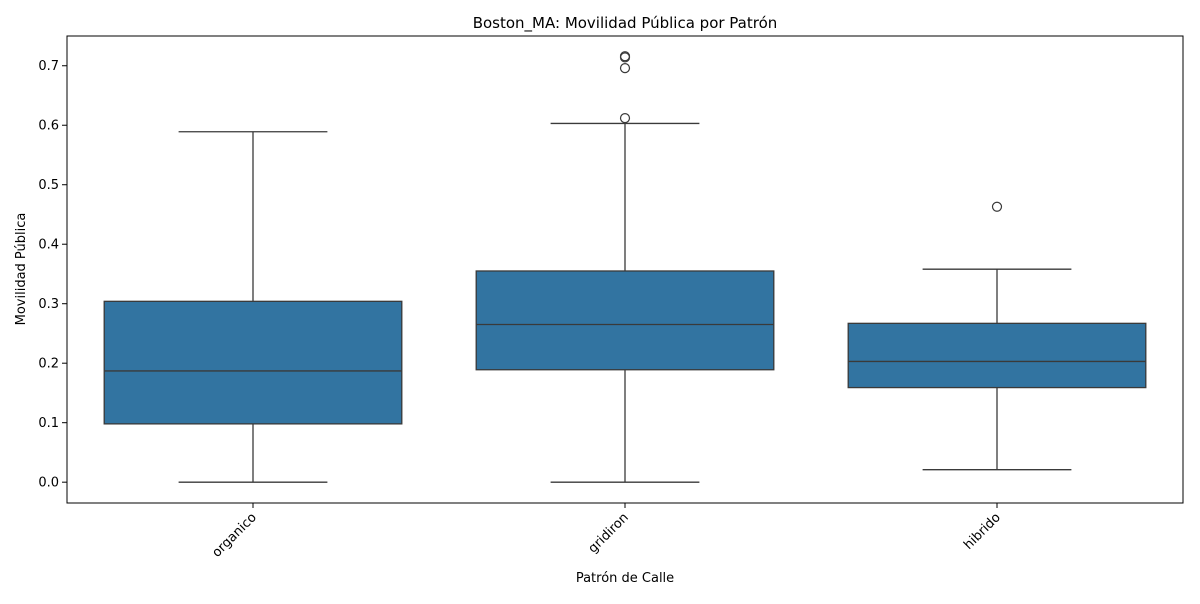 The image size is (1200, 604). Describe the element at coordinates (48, 364) in the screenshot. I see `y-tick-label: 0.2` at that location.